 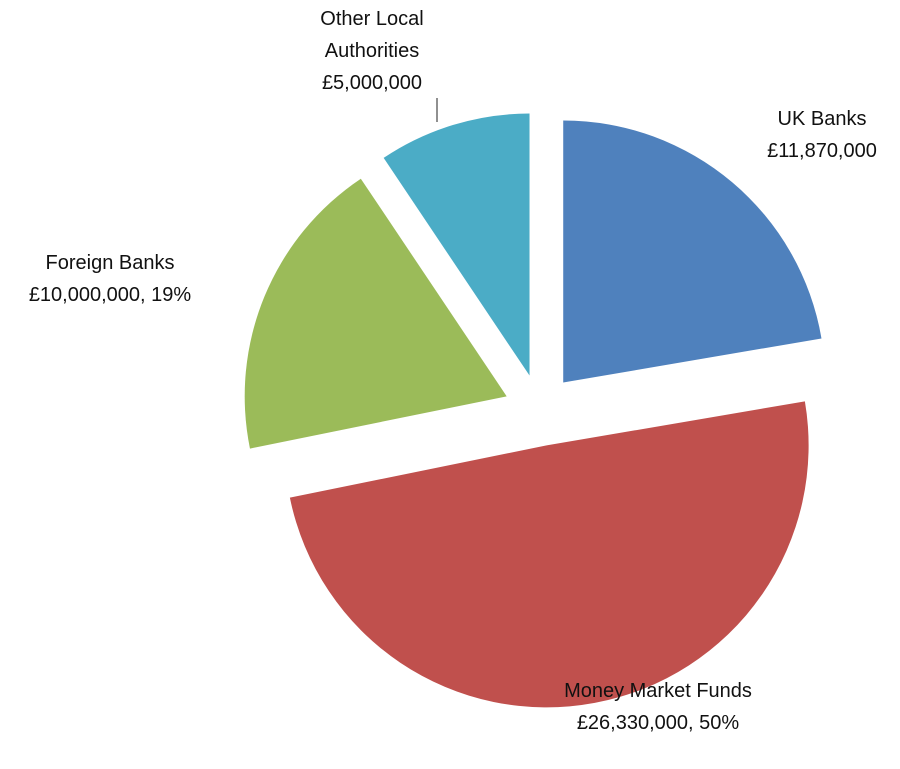 I want to click on label-category: Other Local, so click(x=371, y=19).